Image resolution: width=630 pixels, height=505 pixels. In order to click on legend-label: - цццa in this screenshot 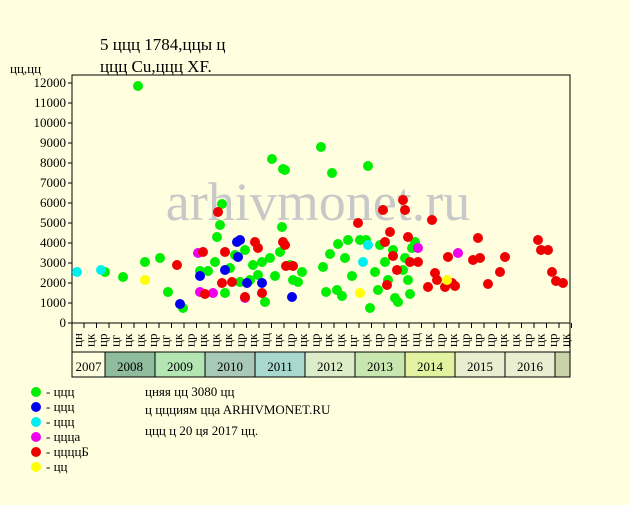, I will do `click(63, 436)`.